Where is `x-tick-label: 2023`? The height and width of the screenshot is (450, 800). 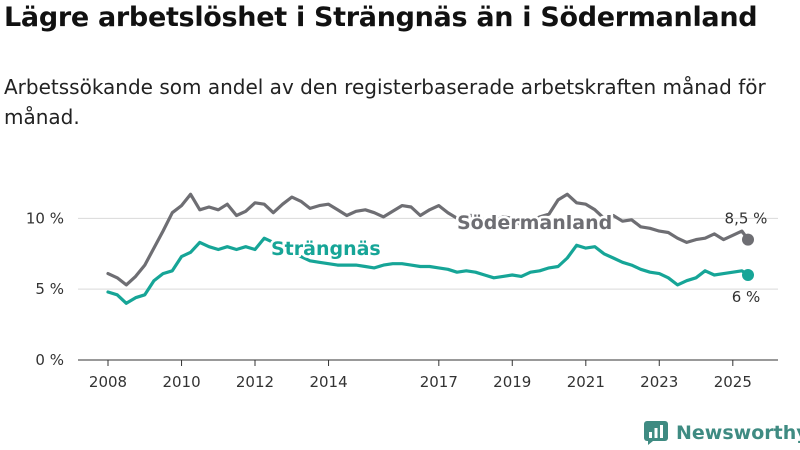
x-tick-label: 2023 is located at coordinates (659, 382).